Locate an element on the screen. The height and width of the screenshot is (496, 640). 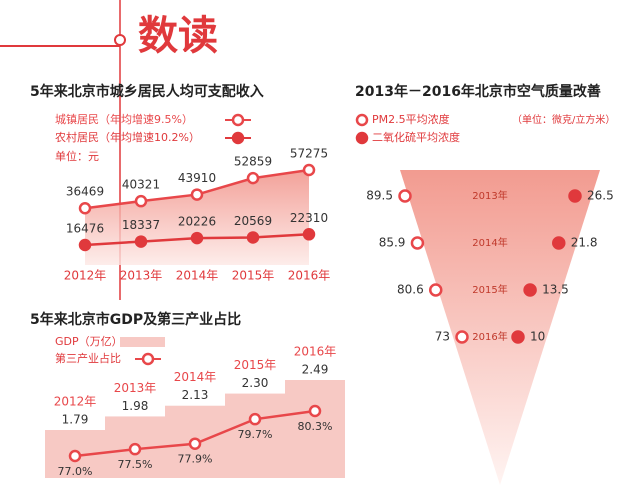
value-label: 2.30 is located at coordinates (255, 383).